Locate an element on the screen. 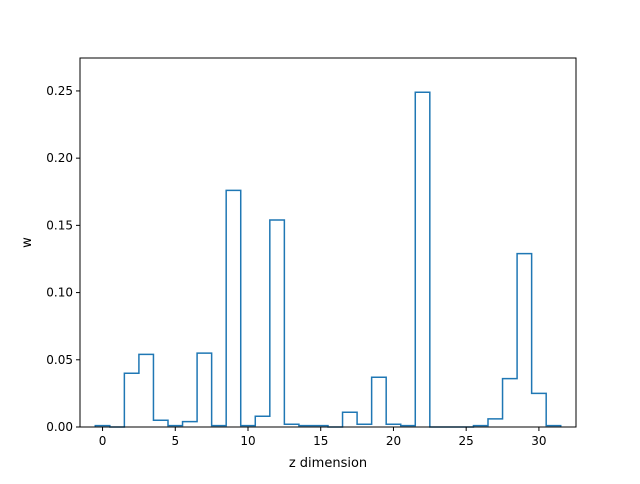  x-tick-label: 25 is located at coordinates (466, 441).